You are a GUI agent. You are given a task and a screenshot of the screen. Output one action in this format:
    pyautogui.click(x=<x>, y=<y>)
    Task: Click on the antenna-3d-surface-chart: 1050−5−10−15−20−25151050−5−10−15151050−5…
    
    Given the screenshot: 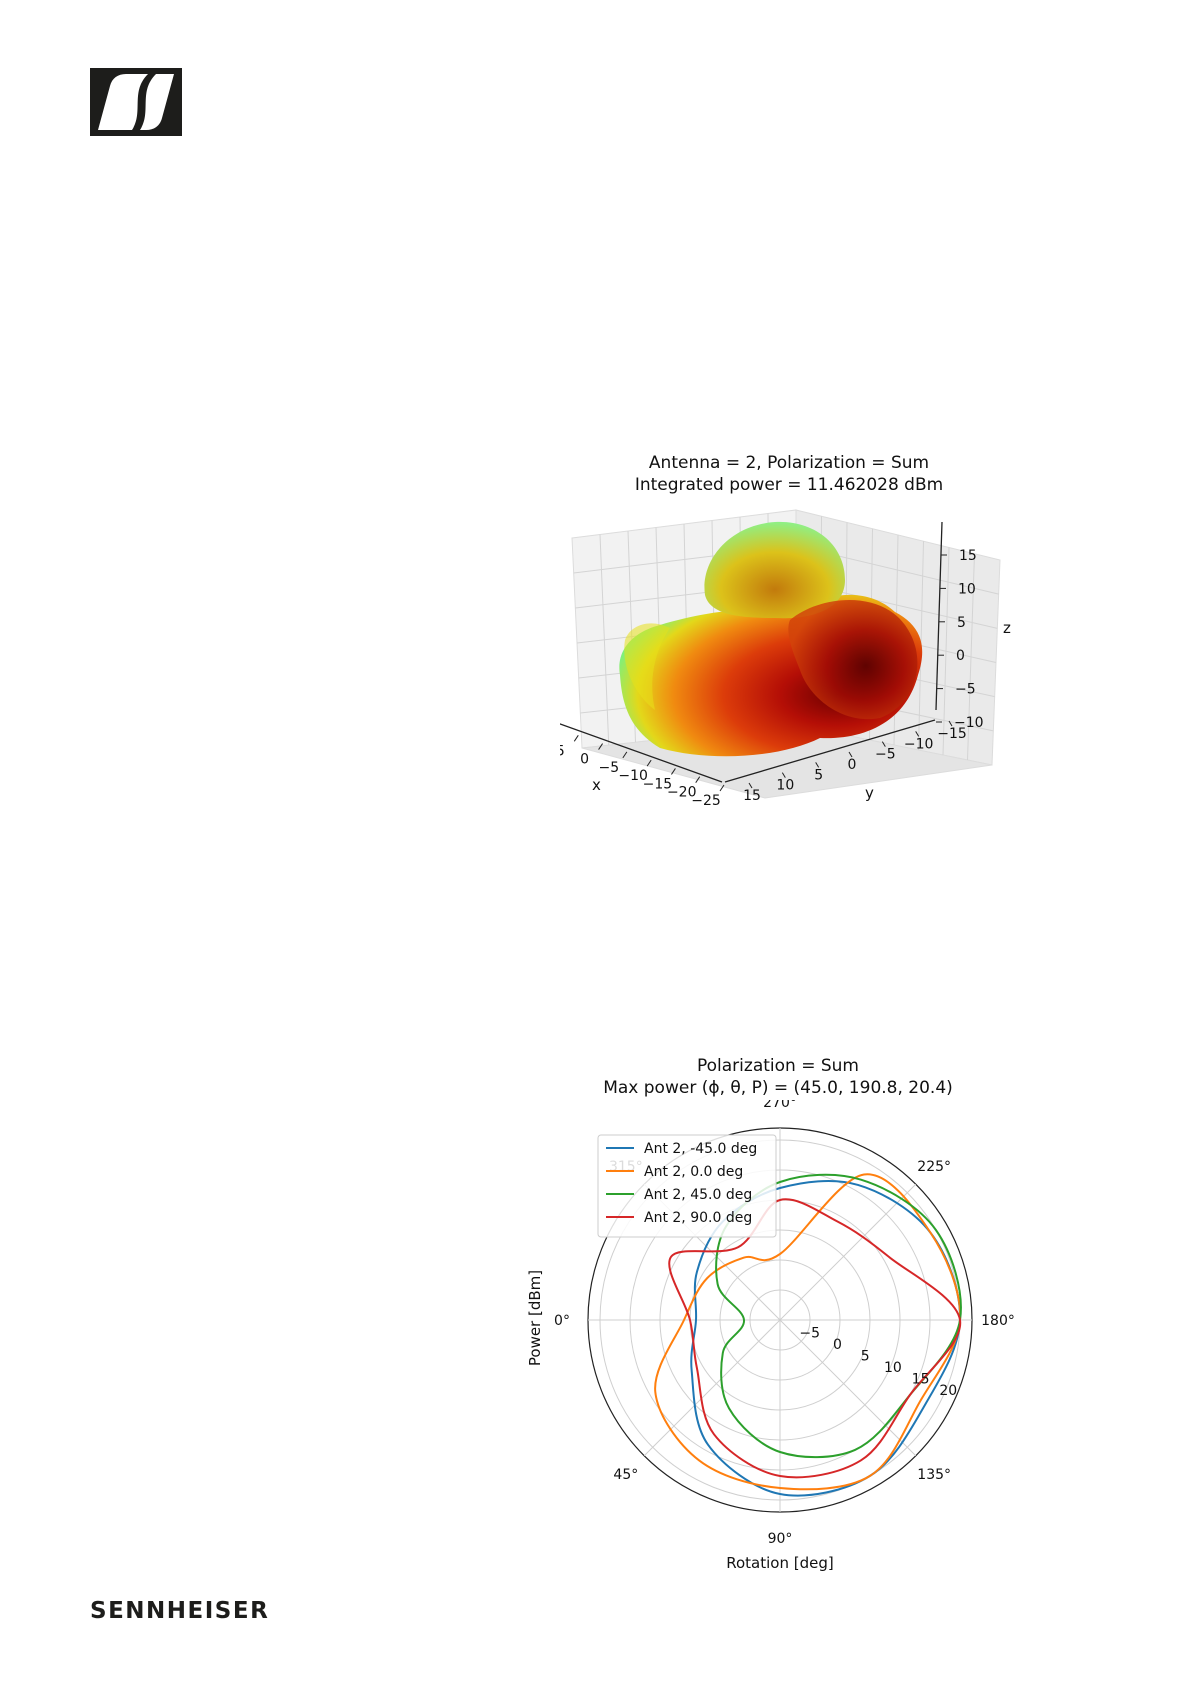 What is the action you would take?
    pyautogui.click(x=785, y=659)
    